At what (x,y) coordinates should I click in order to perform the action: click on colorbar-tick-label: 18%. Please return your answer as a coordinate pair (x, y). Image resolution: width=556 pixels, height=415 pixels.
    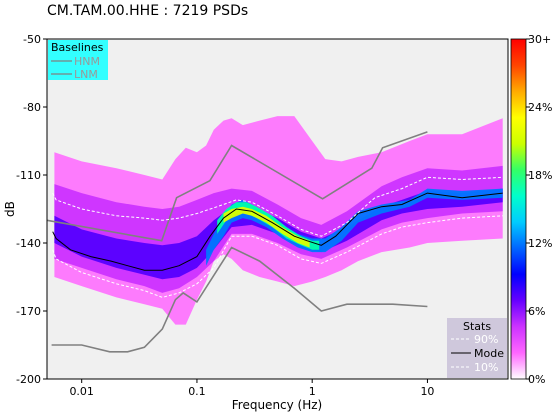
    Looking at the image, I should click on (540, 175).